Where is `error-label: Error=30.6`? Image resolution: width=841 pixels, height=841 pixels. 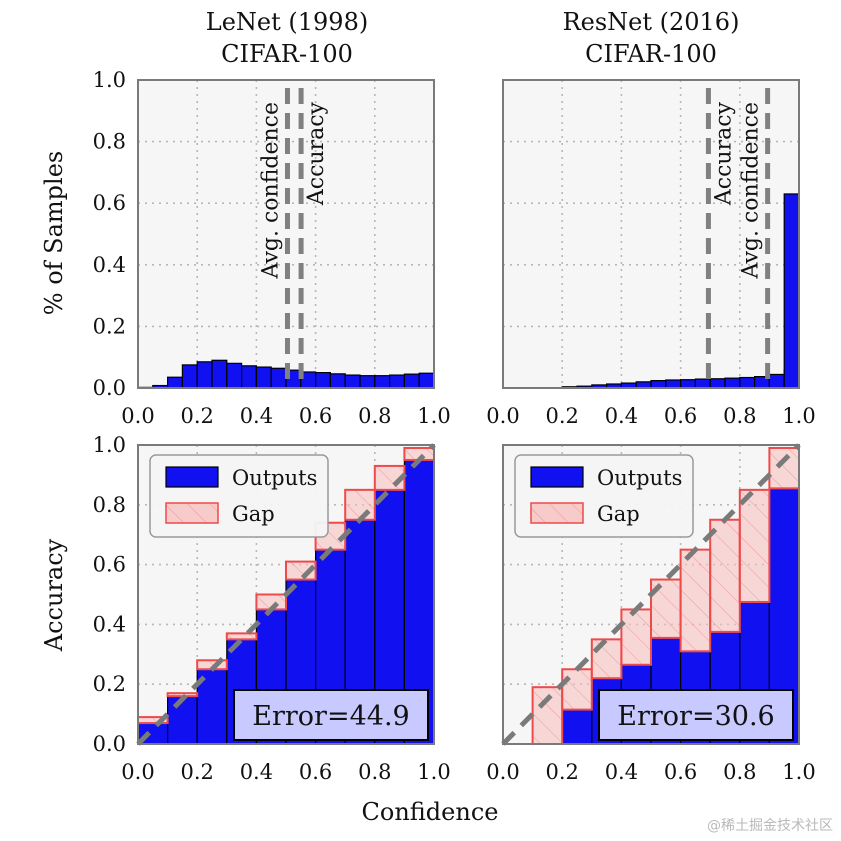
error-label: Error=30.6 is located at coordinates (695, 716).